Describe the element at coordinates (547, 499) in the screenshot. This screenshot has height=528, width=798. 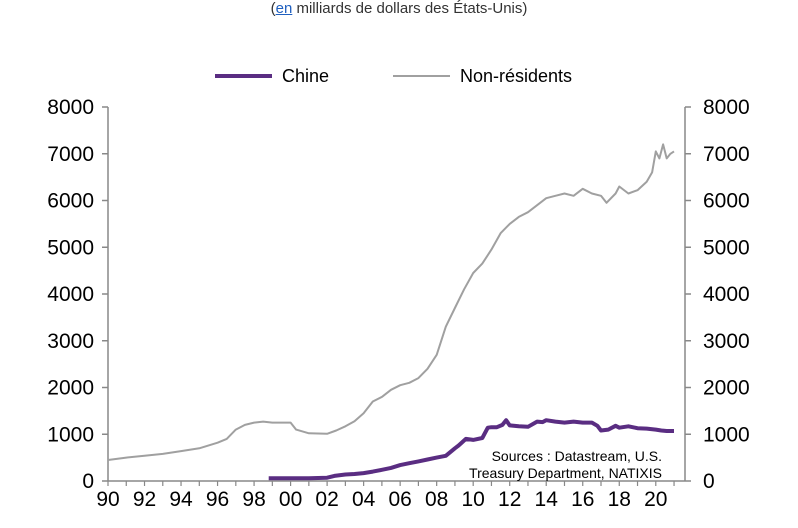
I see `x-tick-label: 14` at that location.